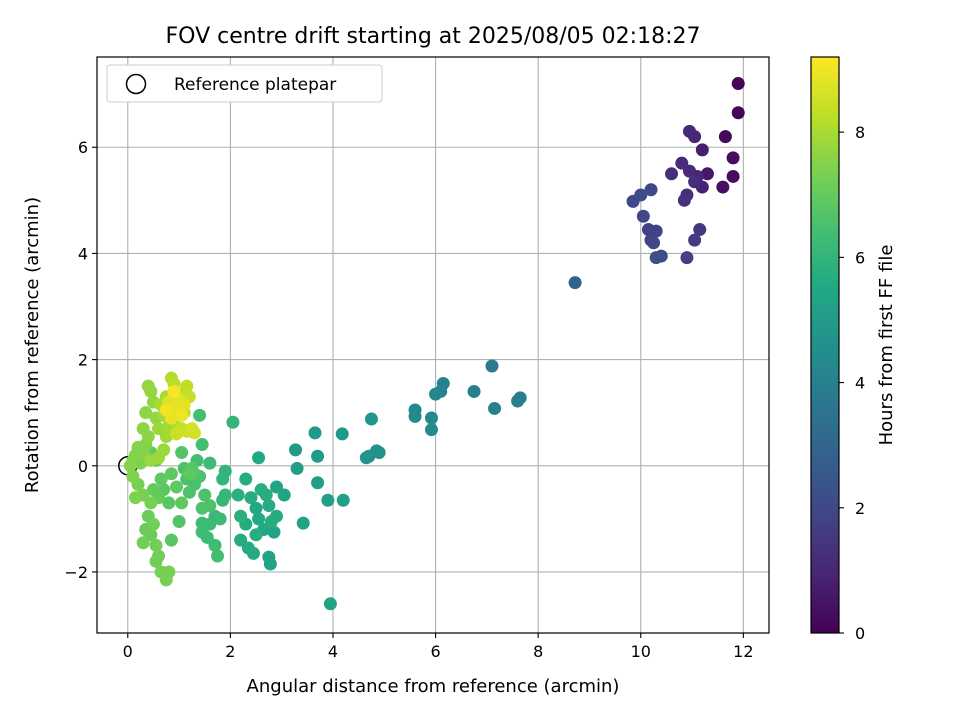  What do you see at coordinates (230, 651) in the screenshot?
I see `x-tick-label: 2` at bounding box center [230, 651].